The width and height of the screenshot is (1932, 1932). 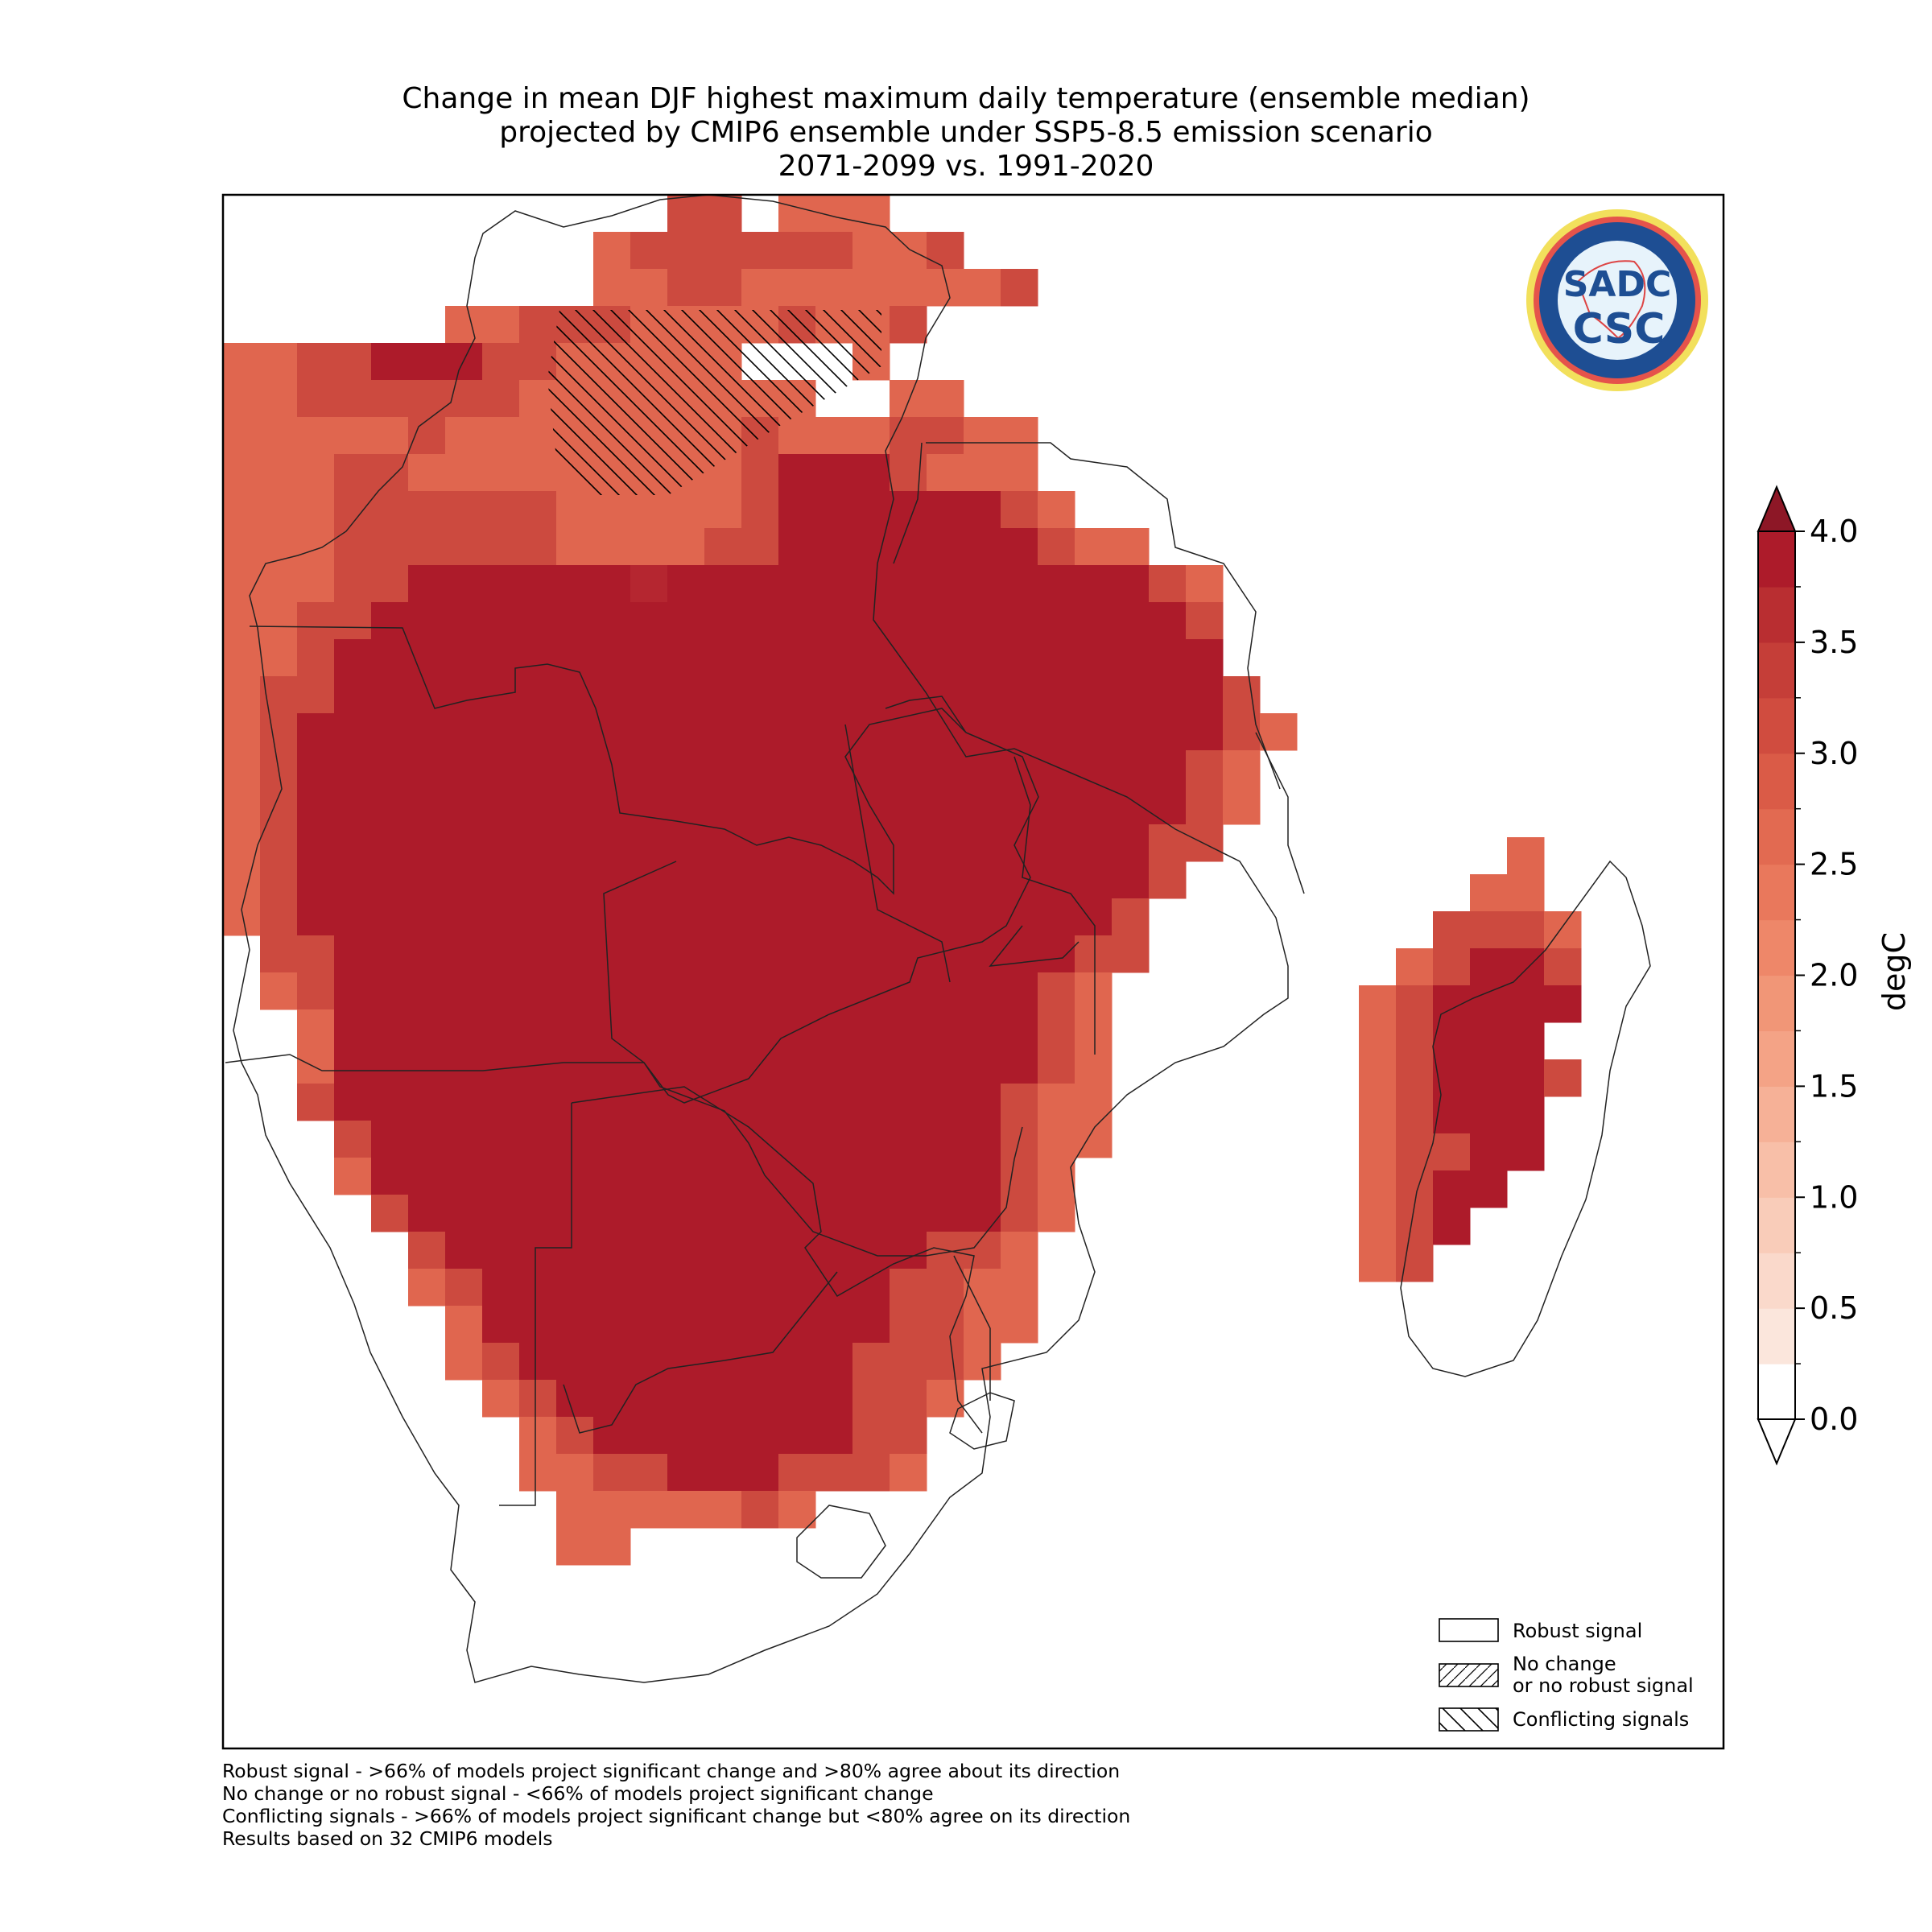 What do you see at coordinates (1834, 1308) in the screenshot?
I see `colorbar-tick-label: 0.5` at bounding box center [1834, 1308].